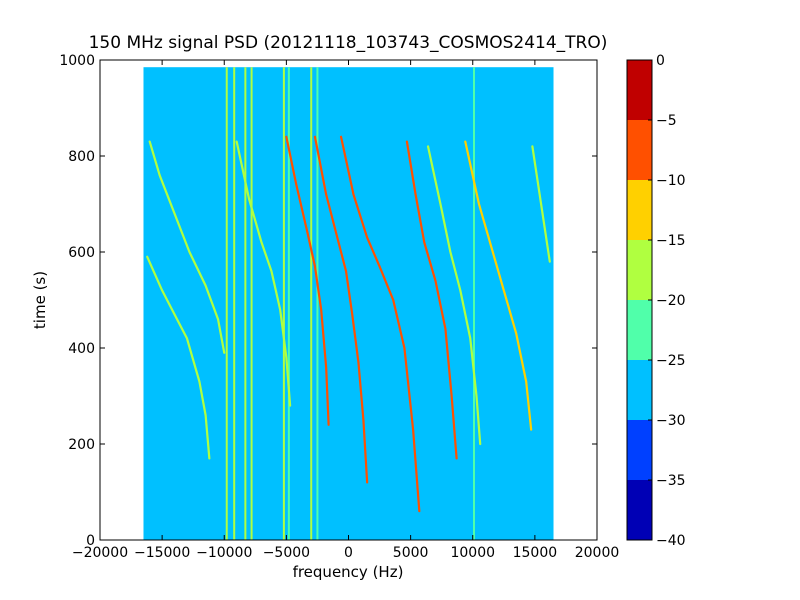 The width and height of the screenshot is (800, 600). Describe the element at coordinates (671, 421) in the screenshot. I see `colorbar-tick-label: −30` at that location.